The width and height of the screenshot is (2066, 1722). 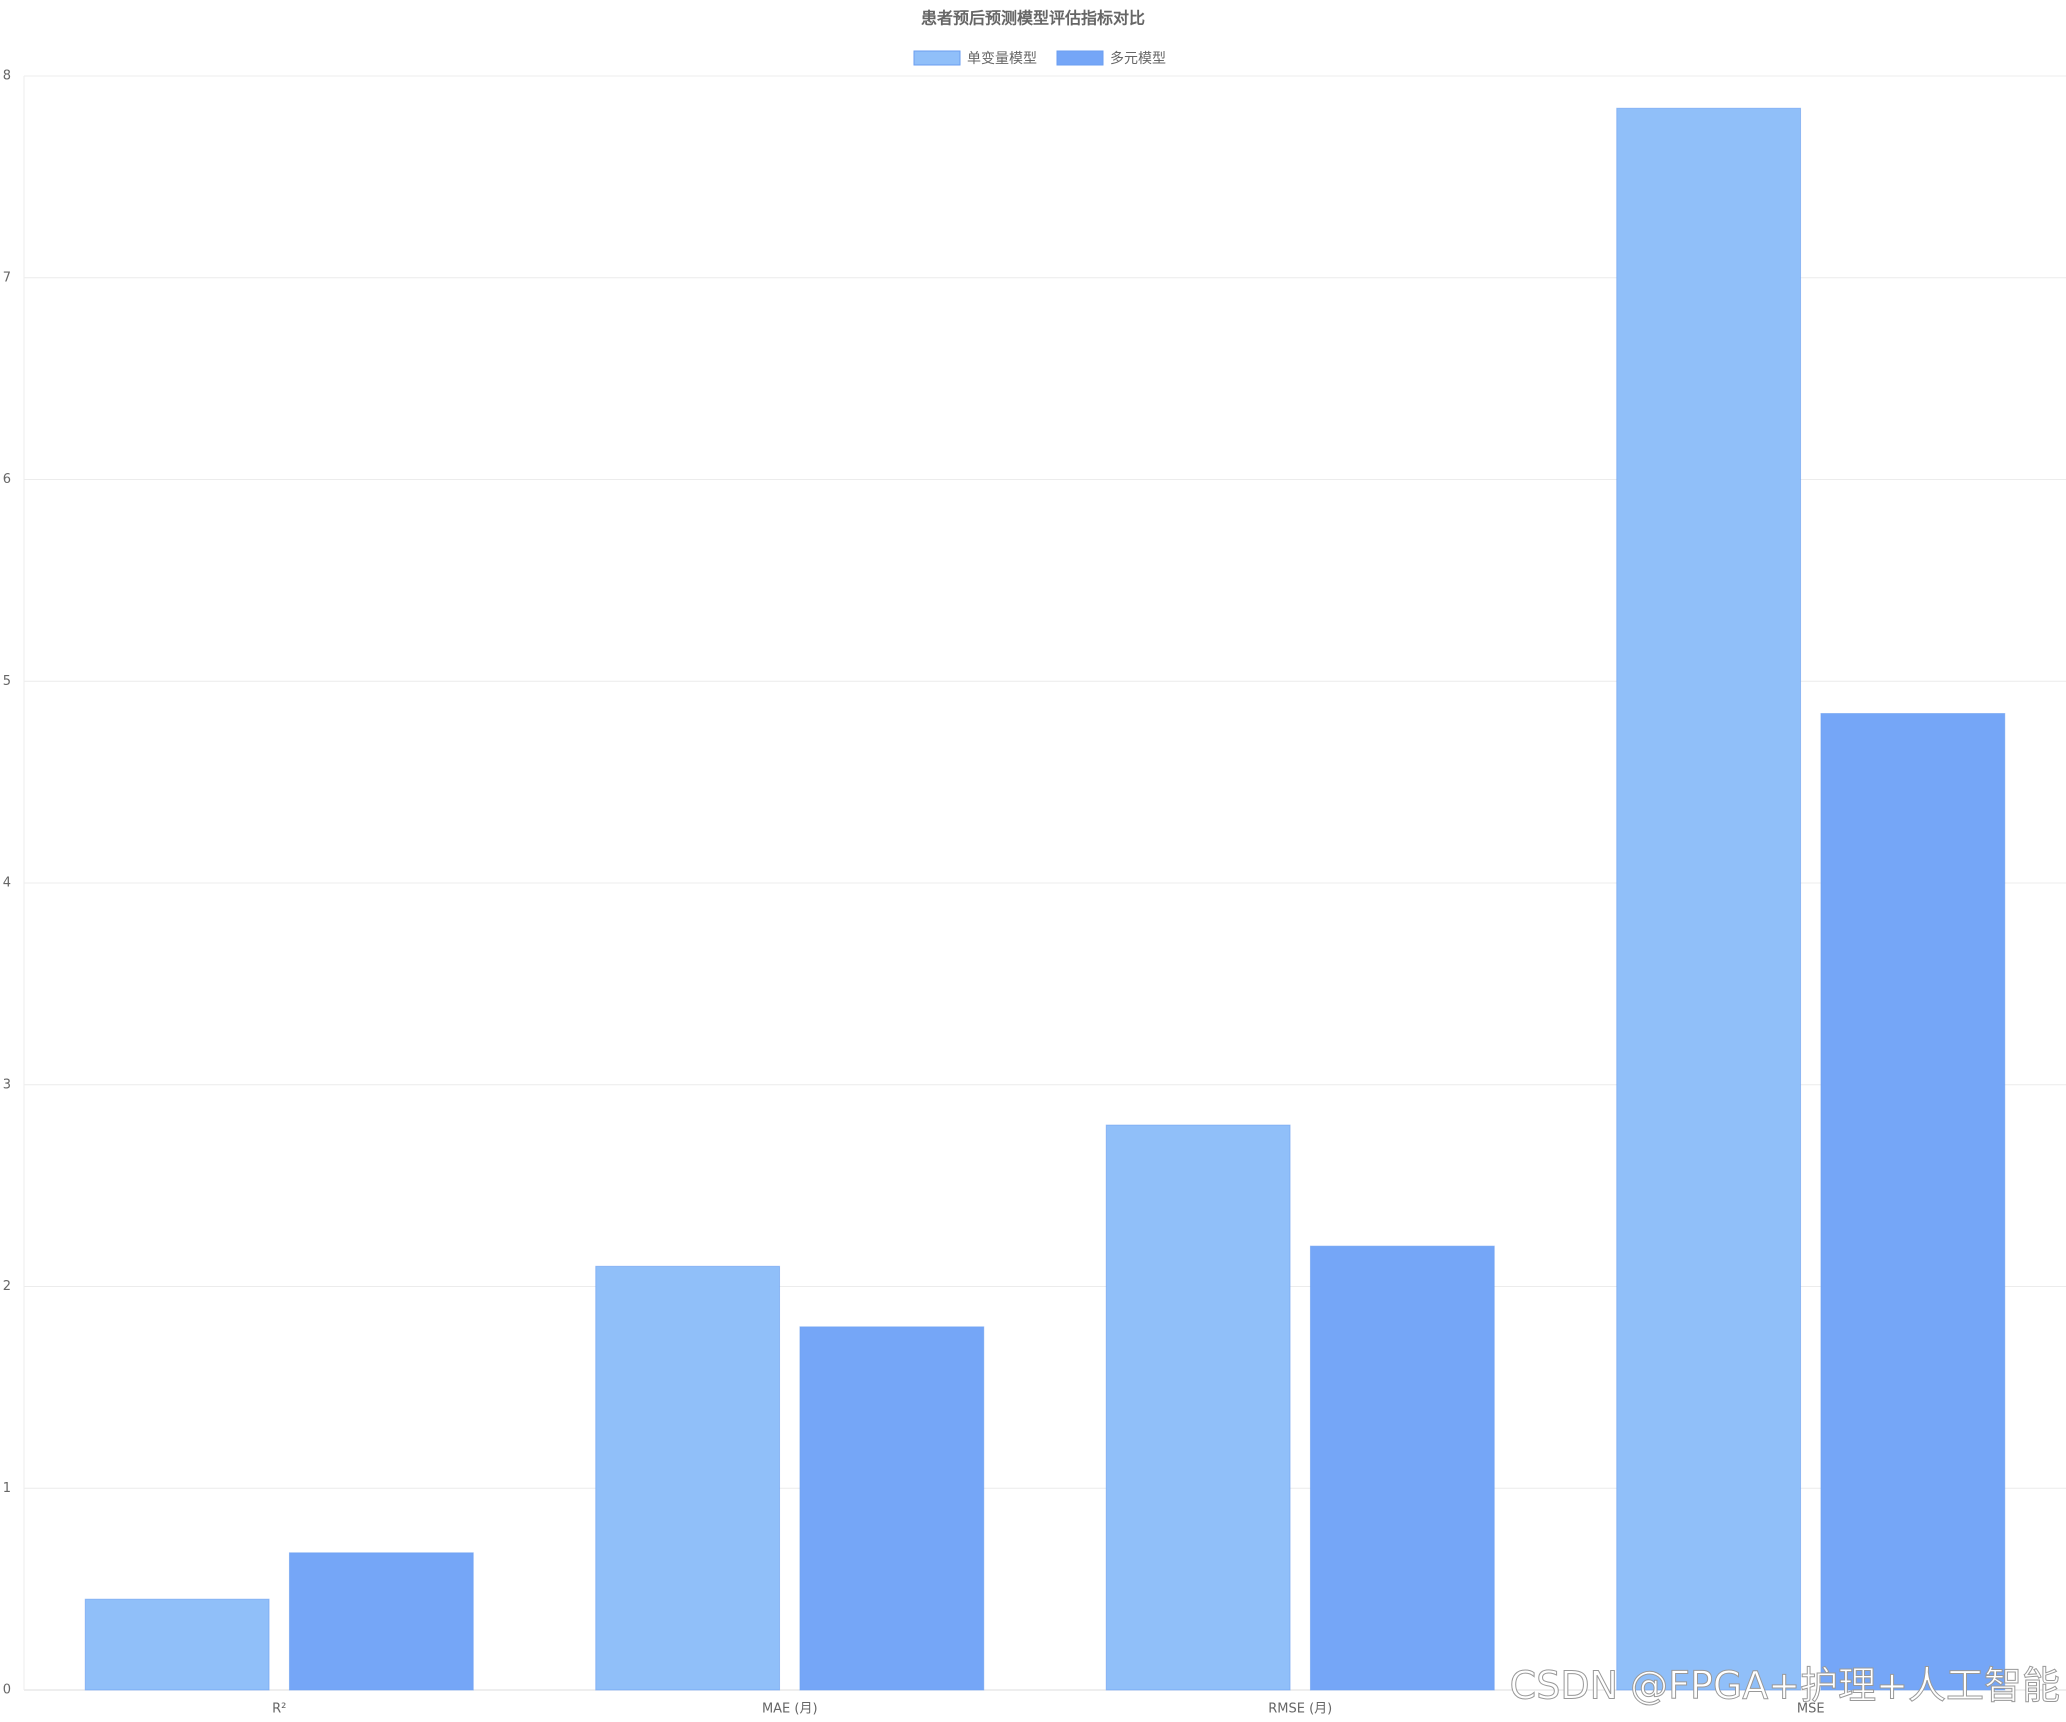 What do you see at coordinates (279, 1709) in the screenshot?
I see `x-tick-label: R²` at bounding box center [279, 1709].